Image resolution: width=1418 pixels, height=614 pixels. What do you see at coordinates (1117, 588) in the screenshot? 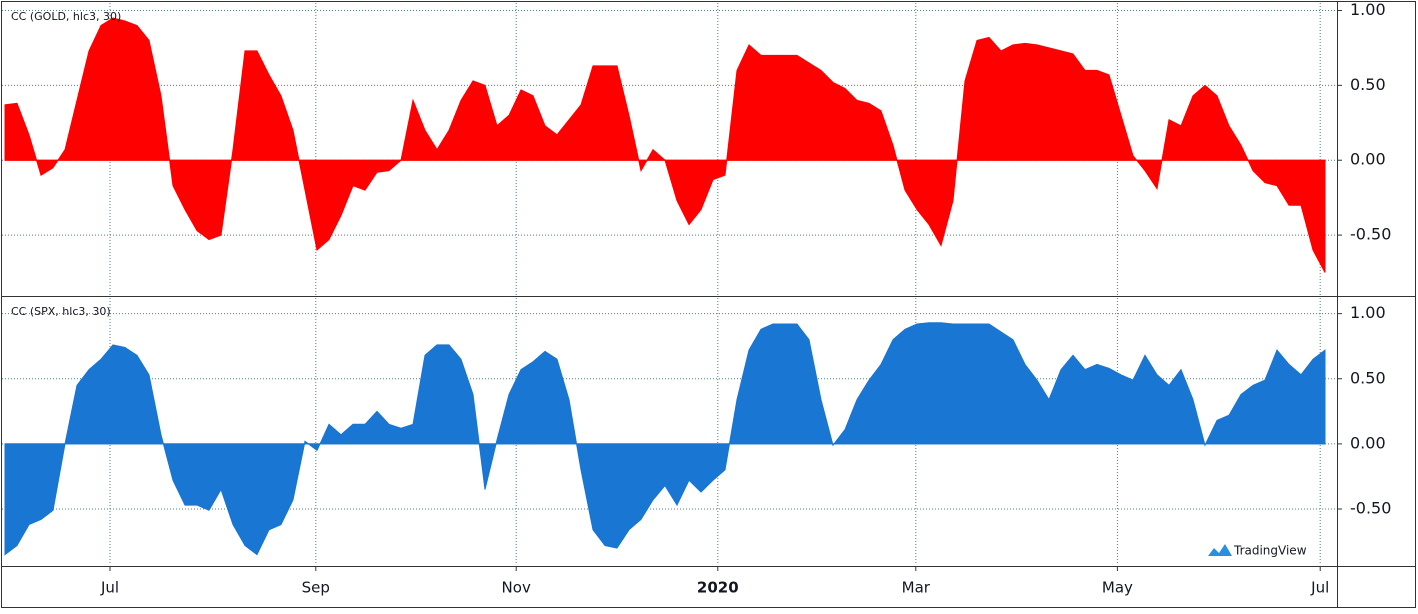
I see `x-tick-label: May` at bounding box center [1117, 588].